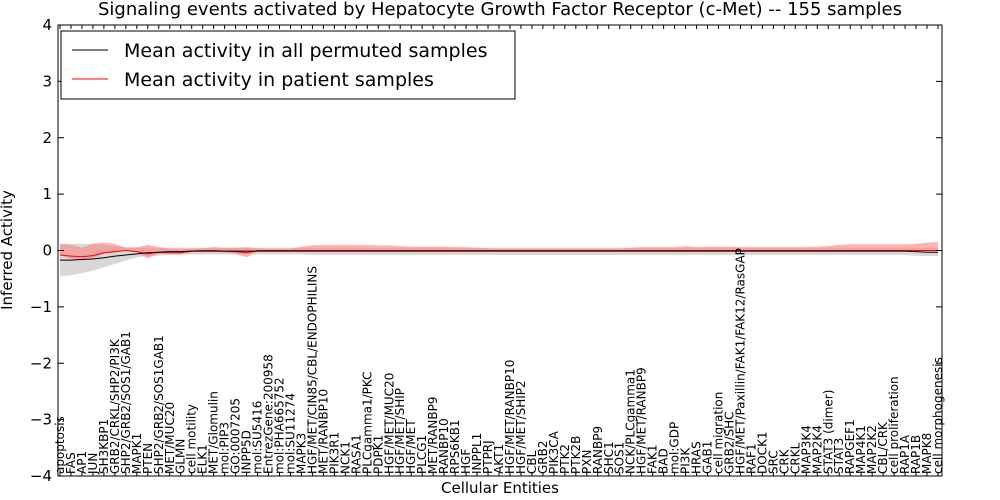  Describe the element at coordinates (554, 452) in the screenshot. I see `x-tick-label: PIK3CA` at that location.